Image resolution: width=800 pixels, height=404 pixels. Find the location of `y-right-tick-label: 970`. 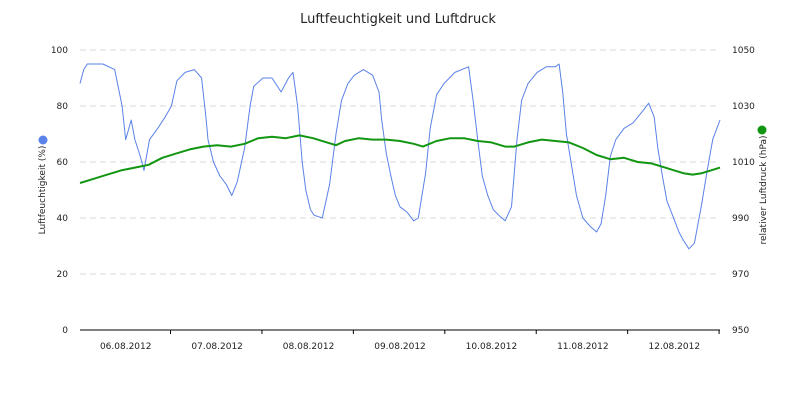

y-right-tick-label: 970 is located at coordinates (740, 275).